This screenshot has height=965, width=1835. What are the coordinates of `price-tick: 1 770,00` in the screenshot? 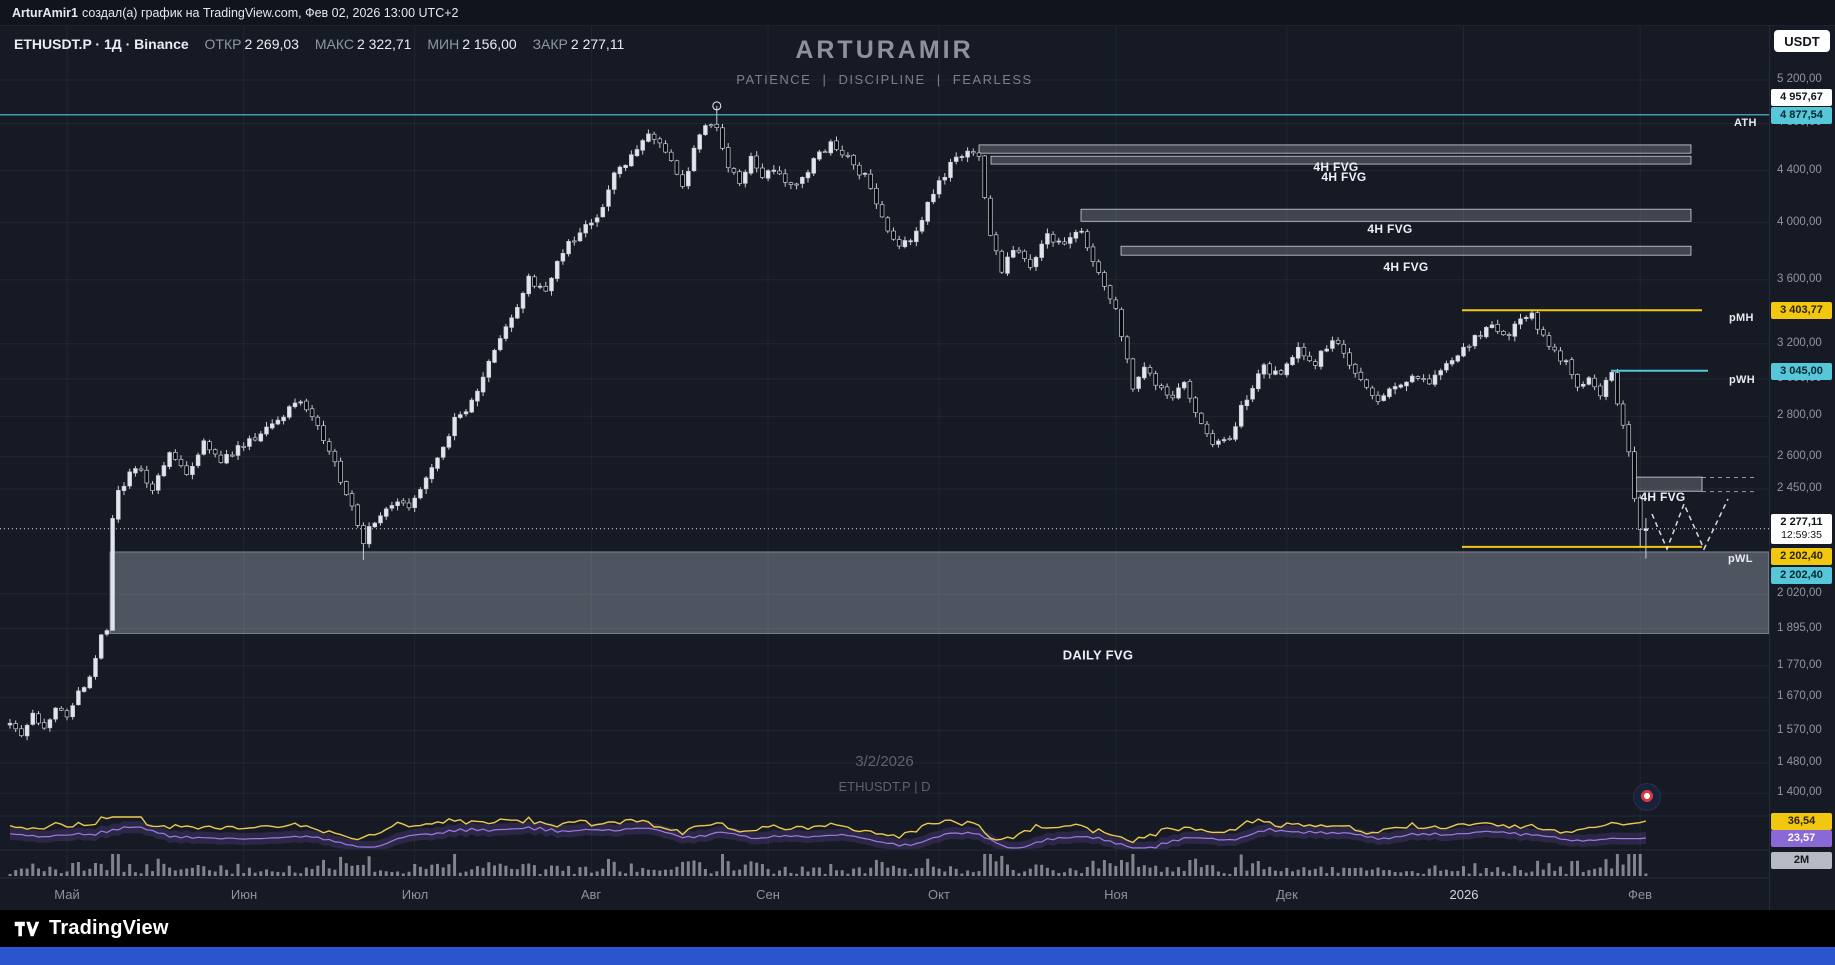 It's located at (1799, 665).